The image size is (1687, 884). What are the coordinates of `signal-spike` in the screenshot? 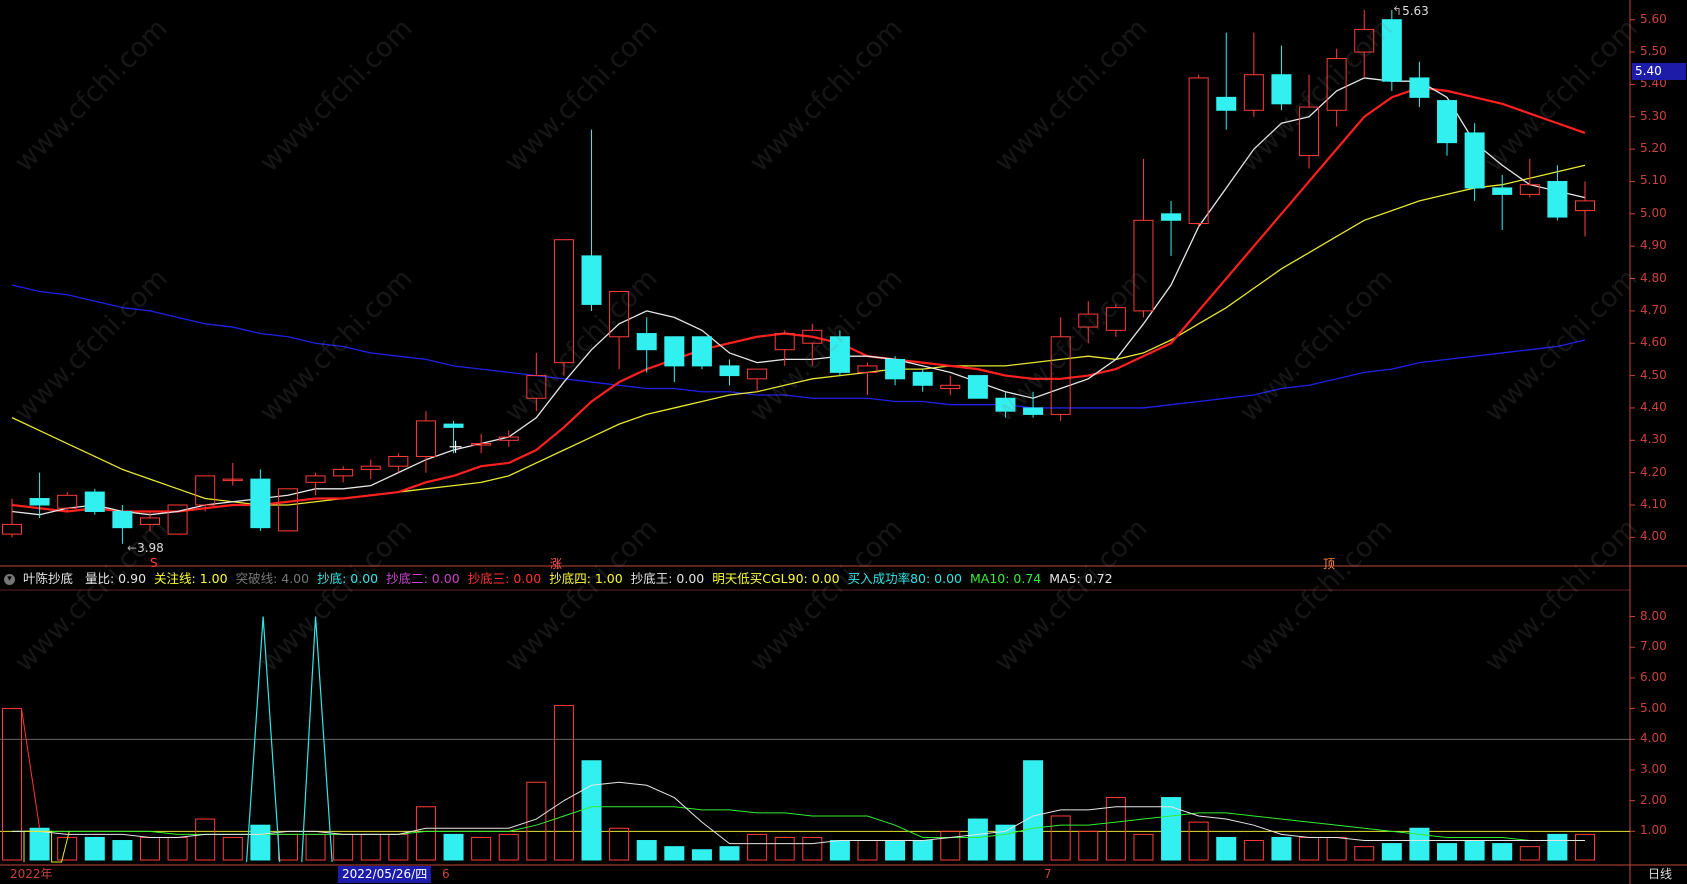 It's located at (263, 739).